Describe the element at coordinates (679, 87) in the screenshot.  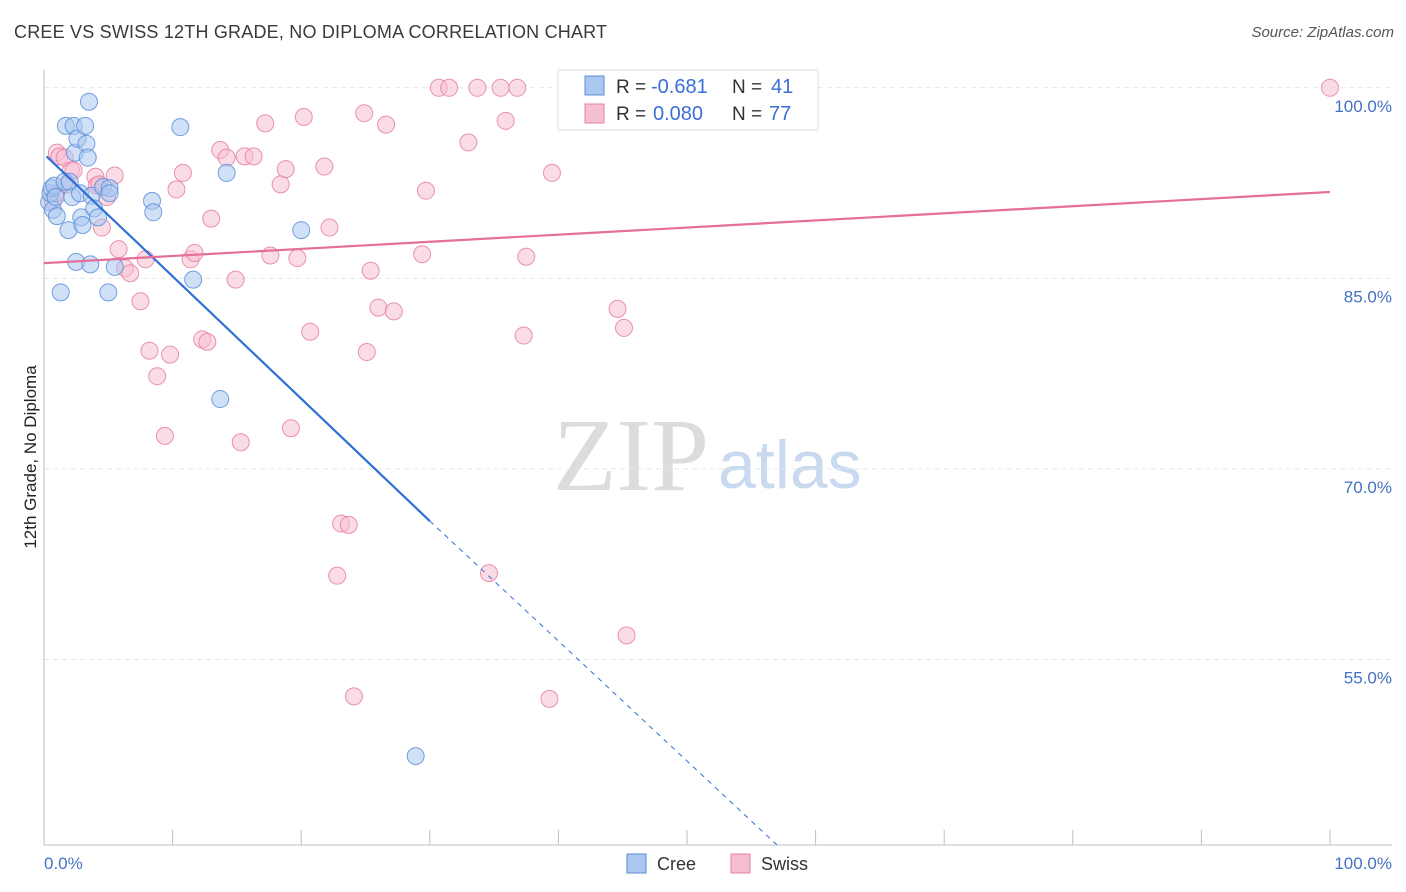
I see `legend-cree-r-value: -0.681` at that location.